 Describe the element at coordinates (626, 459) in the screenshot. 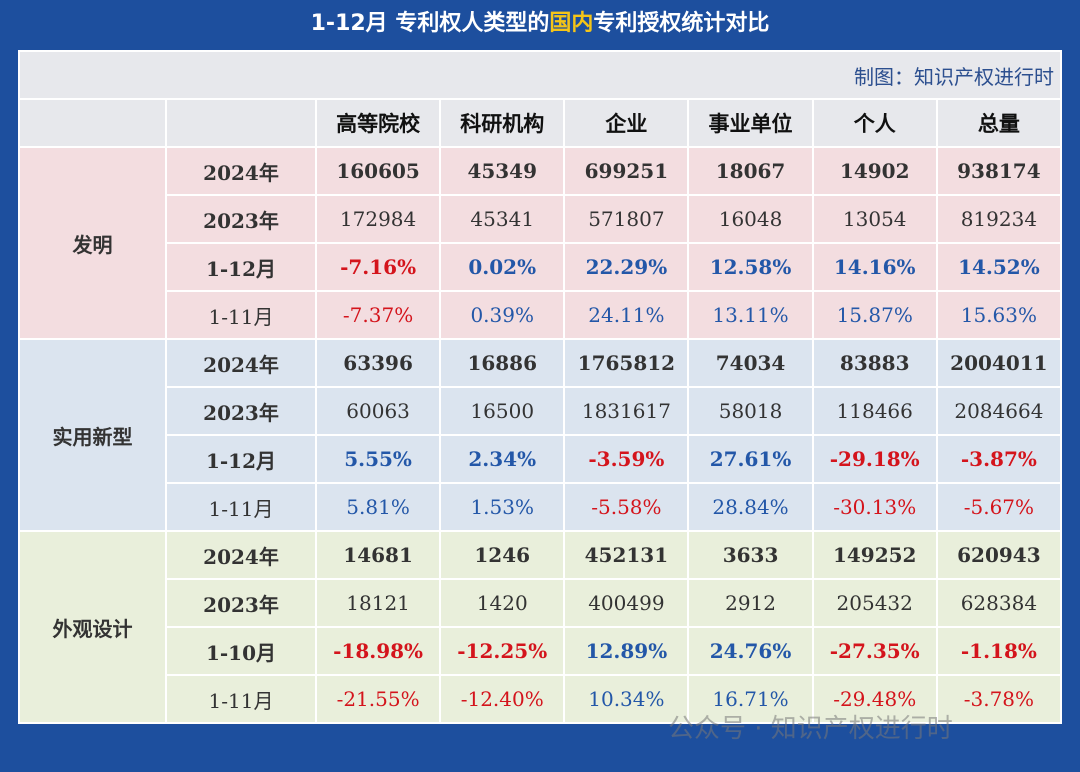

I see `cell: -3.59%` at that location.